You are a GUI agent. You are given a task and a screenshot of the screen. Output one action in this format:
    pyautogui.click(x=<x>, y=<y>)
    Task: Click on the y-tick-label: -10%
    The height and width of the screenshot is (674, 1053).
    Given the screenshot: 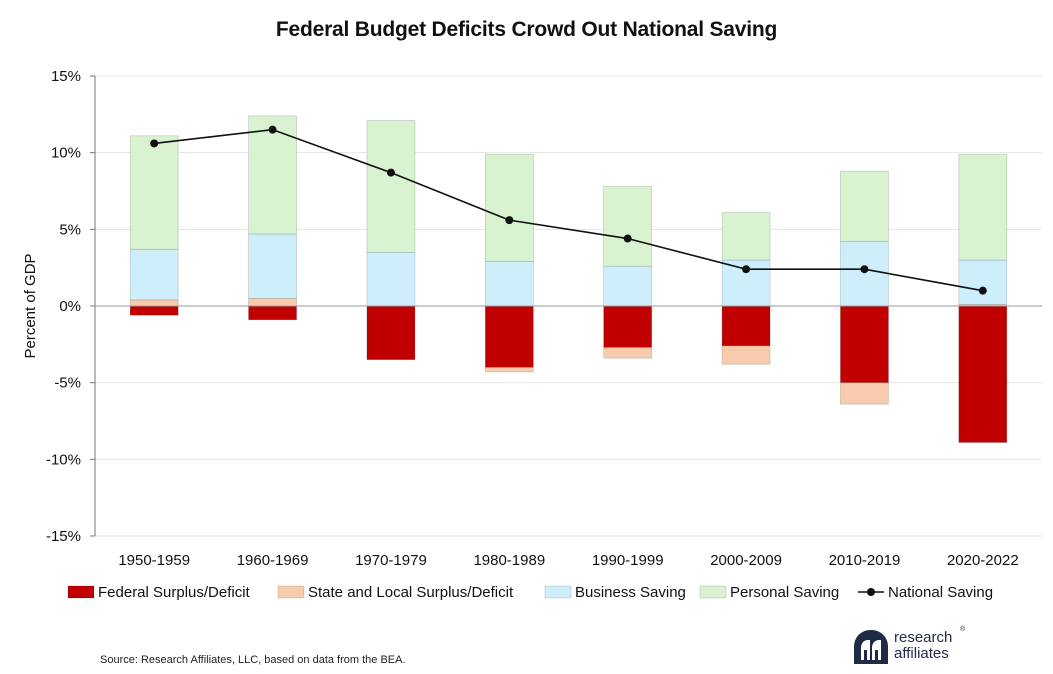 What is the action you would take?
    pyautogui.click(x=63, y=459)
    